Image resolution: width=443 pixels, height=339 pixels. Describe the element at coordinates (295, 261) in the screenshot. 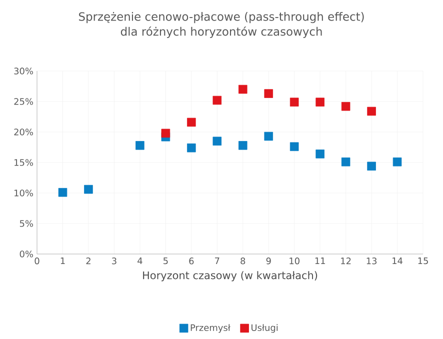

I see `x-tick-label: 10` at that location.